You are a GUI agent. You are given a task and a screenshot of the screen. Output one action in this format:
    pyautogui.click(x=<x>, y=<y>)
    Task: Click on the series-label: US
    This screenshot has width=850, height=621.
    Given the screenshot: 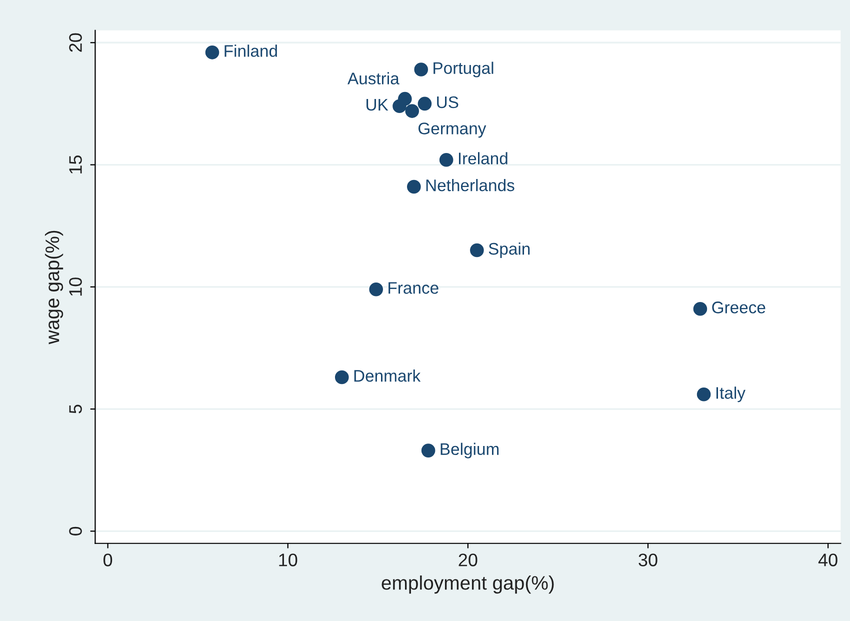 What is the action you would take?
    pyautogui.click(x=447, y=102)
    